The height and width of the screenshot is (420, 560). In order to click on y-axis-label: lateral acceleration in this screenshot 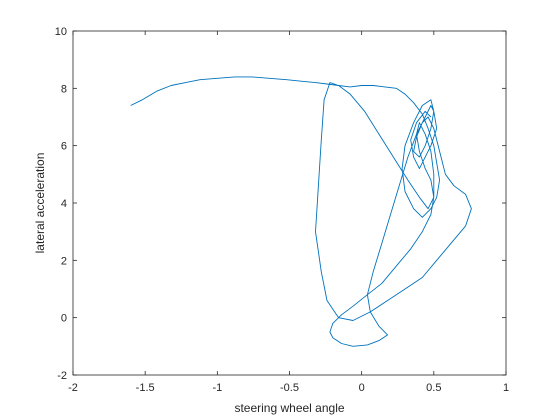, I will do `click(40, 203)`.